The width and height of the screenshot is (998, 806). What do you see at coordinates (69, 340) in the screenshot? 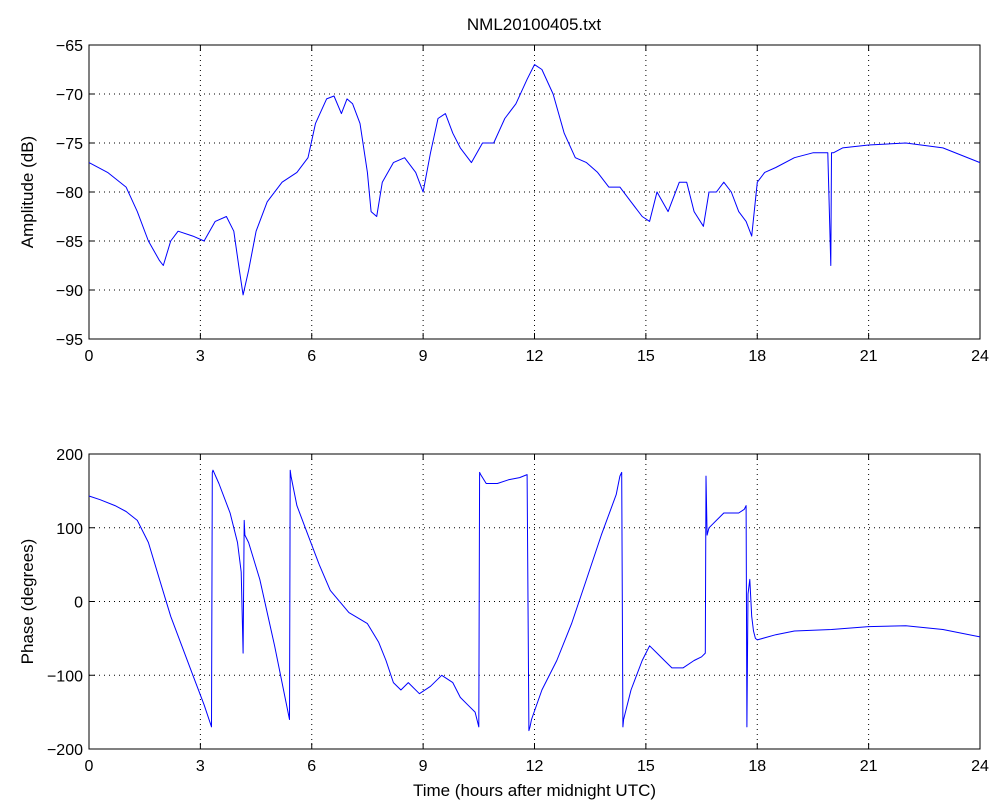
I see `amplitude-y-tick-label: −95` at bounding box center [69, 340].